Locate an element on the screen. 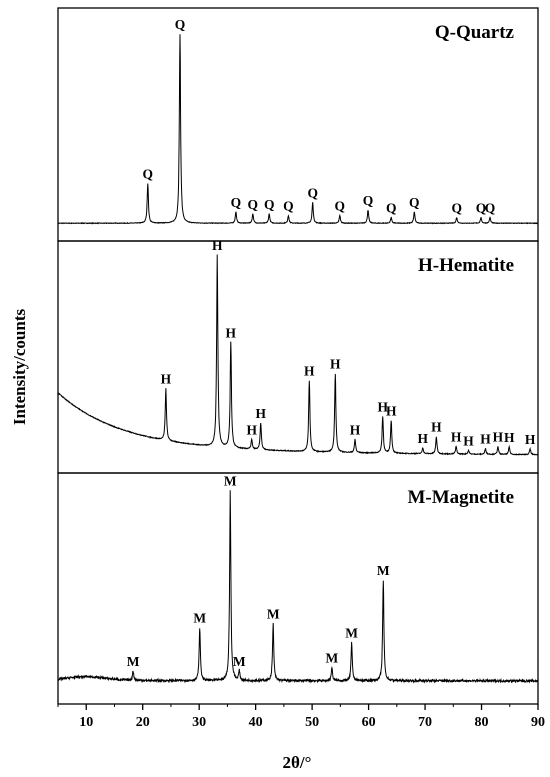 This screenshot has width=550, height=777. x-tick-label: 40 is located at coordinates (256, 722).